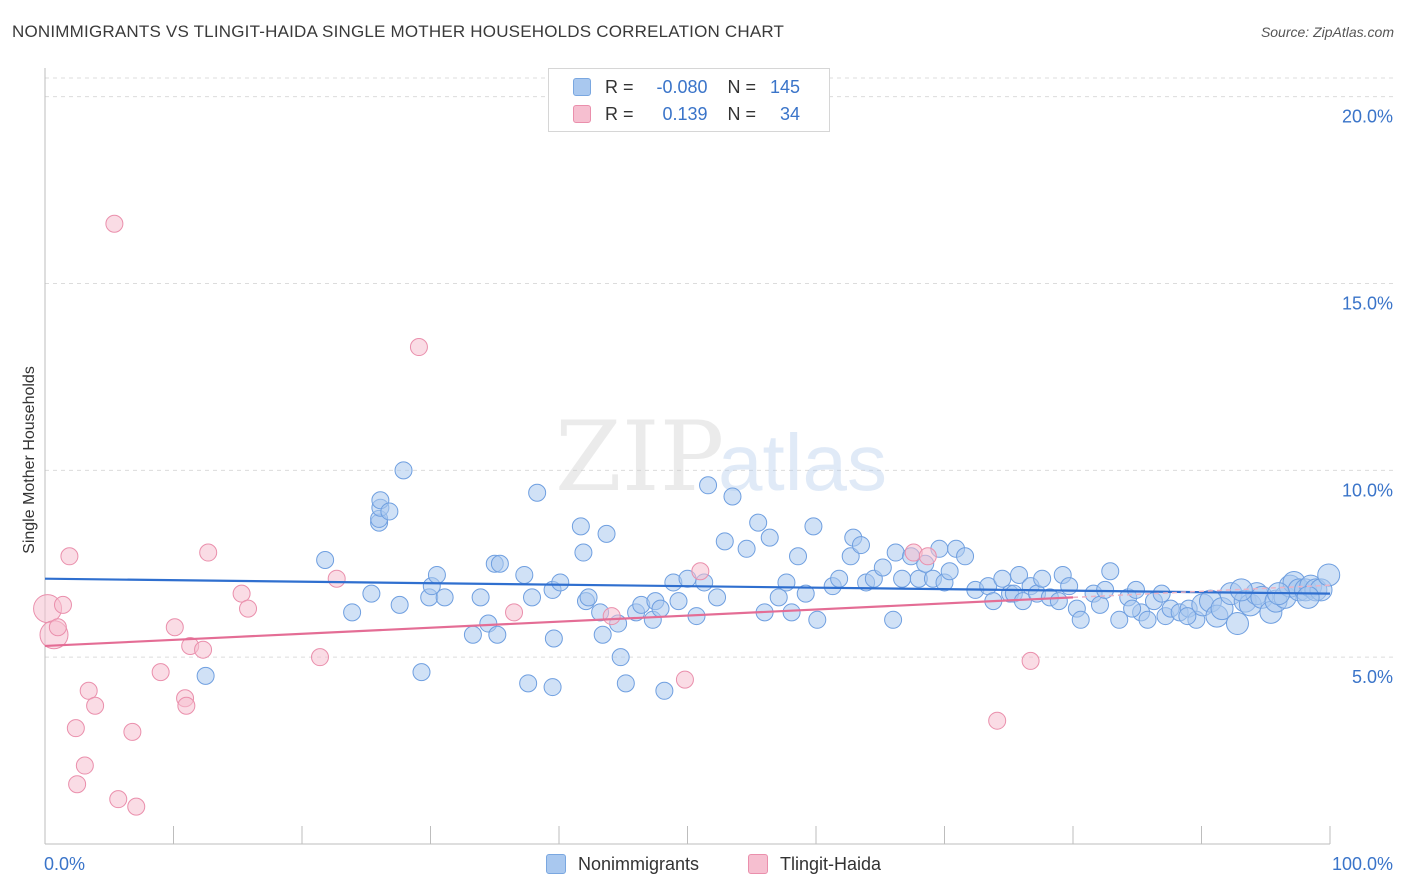 The width and height of the screenshot is (1406, 892). What do you see at coordinates (559, 622) in the screenshot?
I see `trend-line-tlingit-haida` at bounding box center [559, 622].